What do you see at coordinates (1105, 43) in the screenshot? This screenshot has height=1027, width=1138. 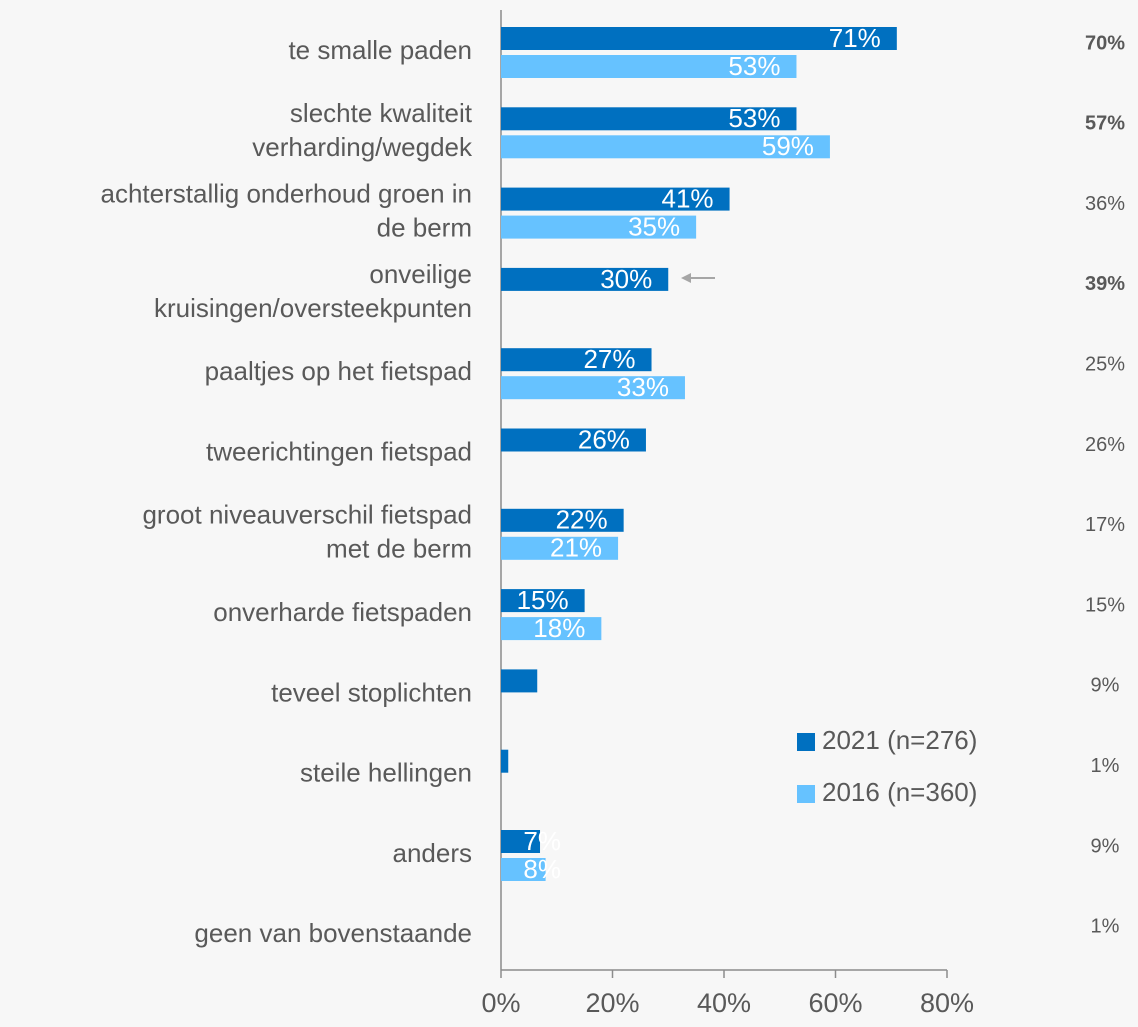 I see `right-value: 70%` at bounding box center [1105, 43].